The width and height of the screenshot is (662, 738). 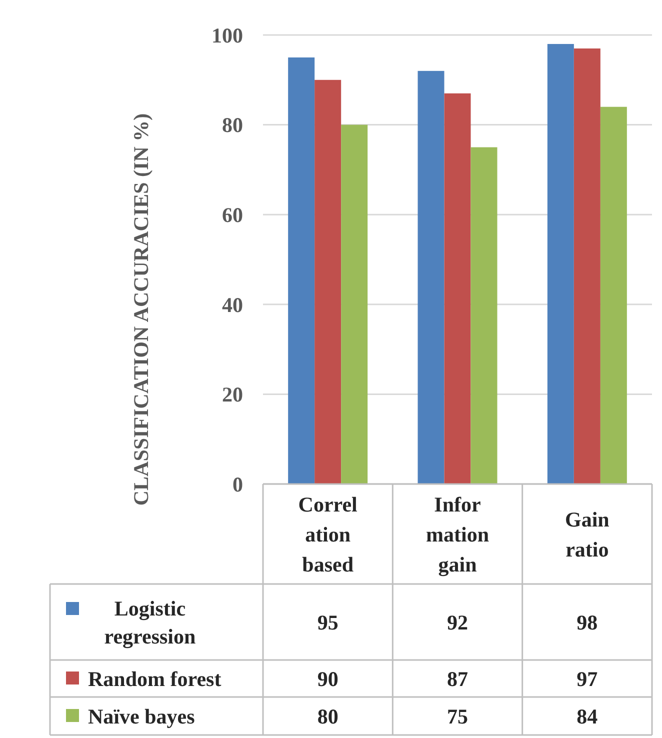 I want to click on data-label: 80, so click(x=327, y=716).